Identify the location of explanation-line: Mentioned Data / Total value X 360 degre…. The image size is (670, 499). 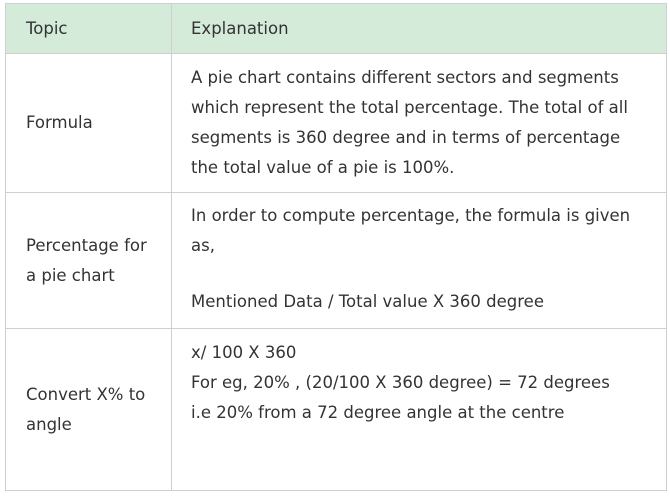
(367, 301).